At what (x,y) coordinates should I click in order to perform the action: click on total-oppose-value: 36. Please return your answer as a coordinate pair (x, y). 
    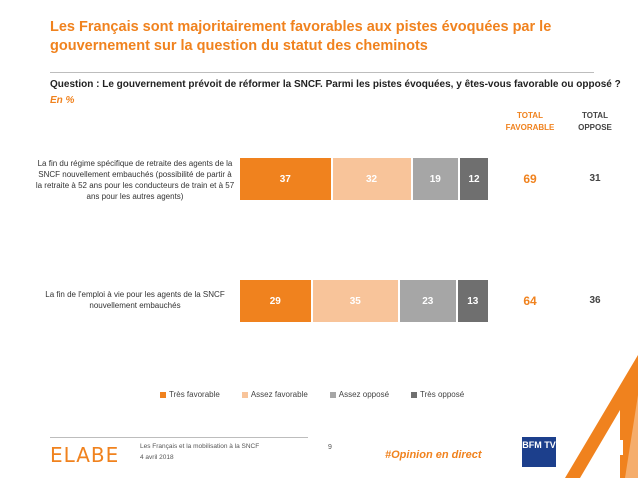
    Looking at the image, I should click on (595, 300).